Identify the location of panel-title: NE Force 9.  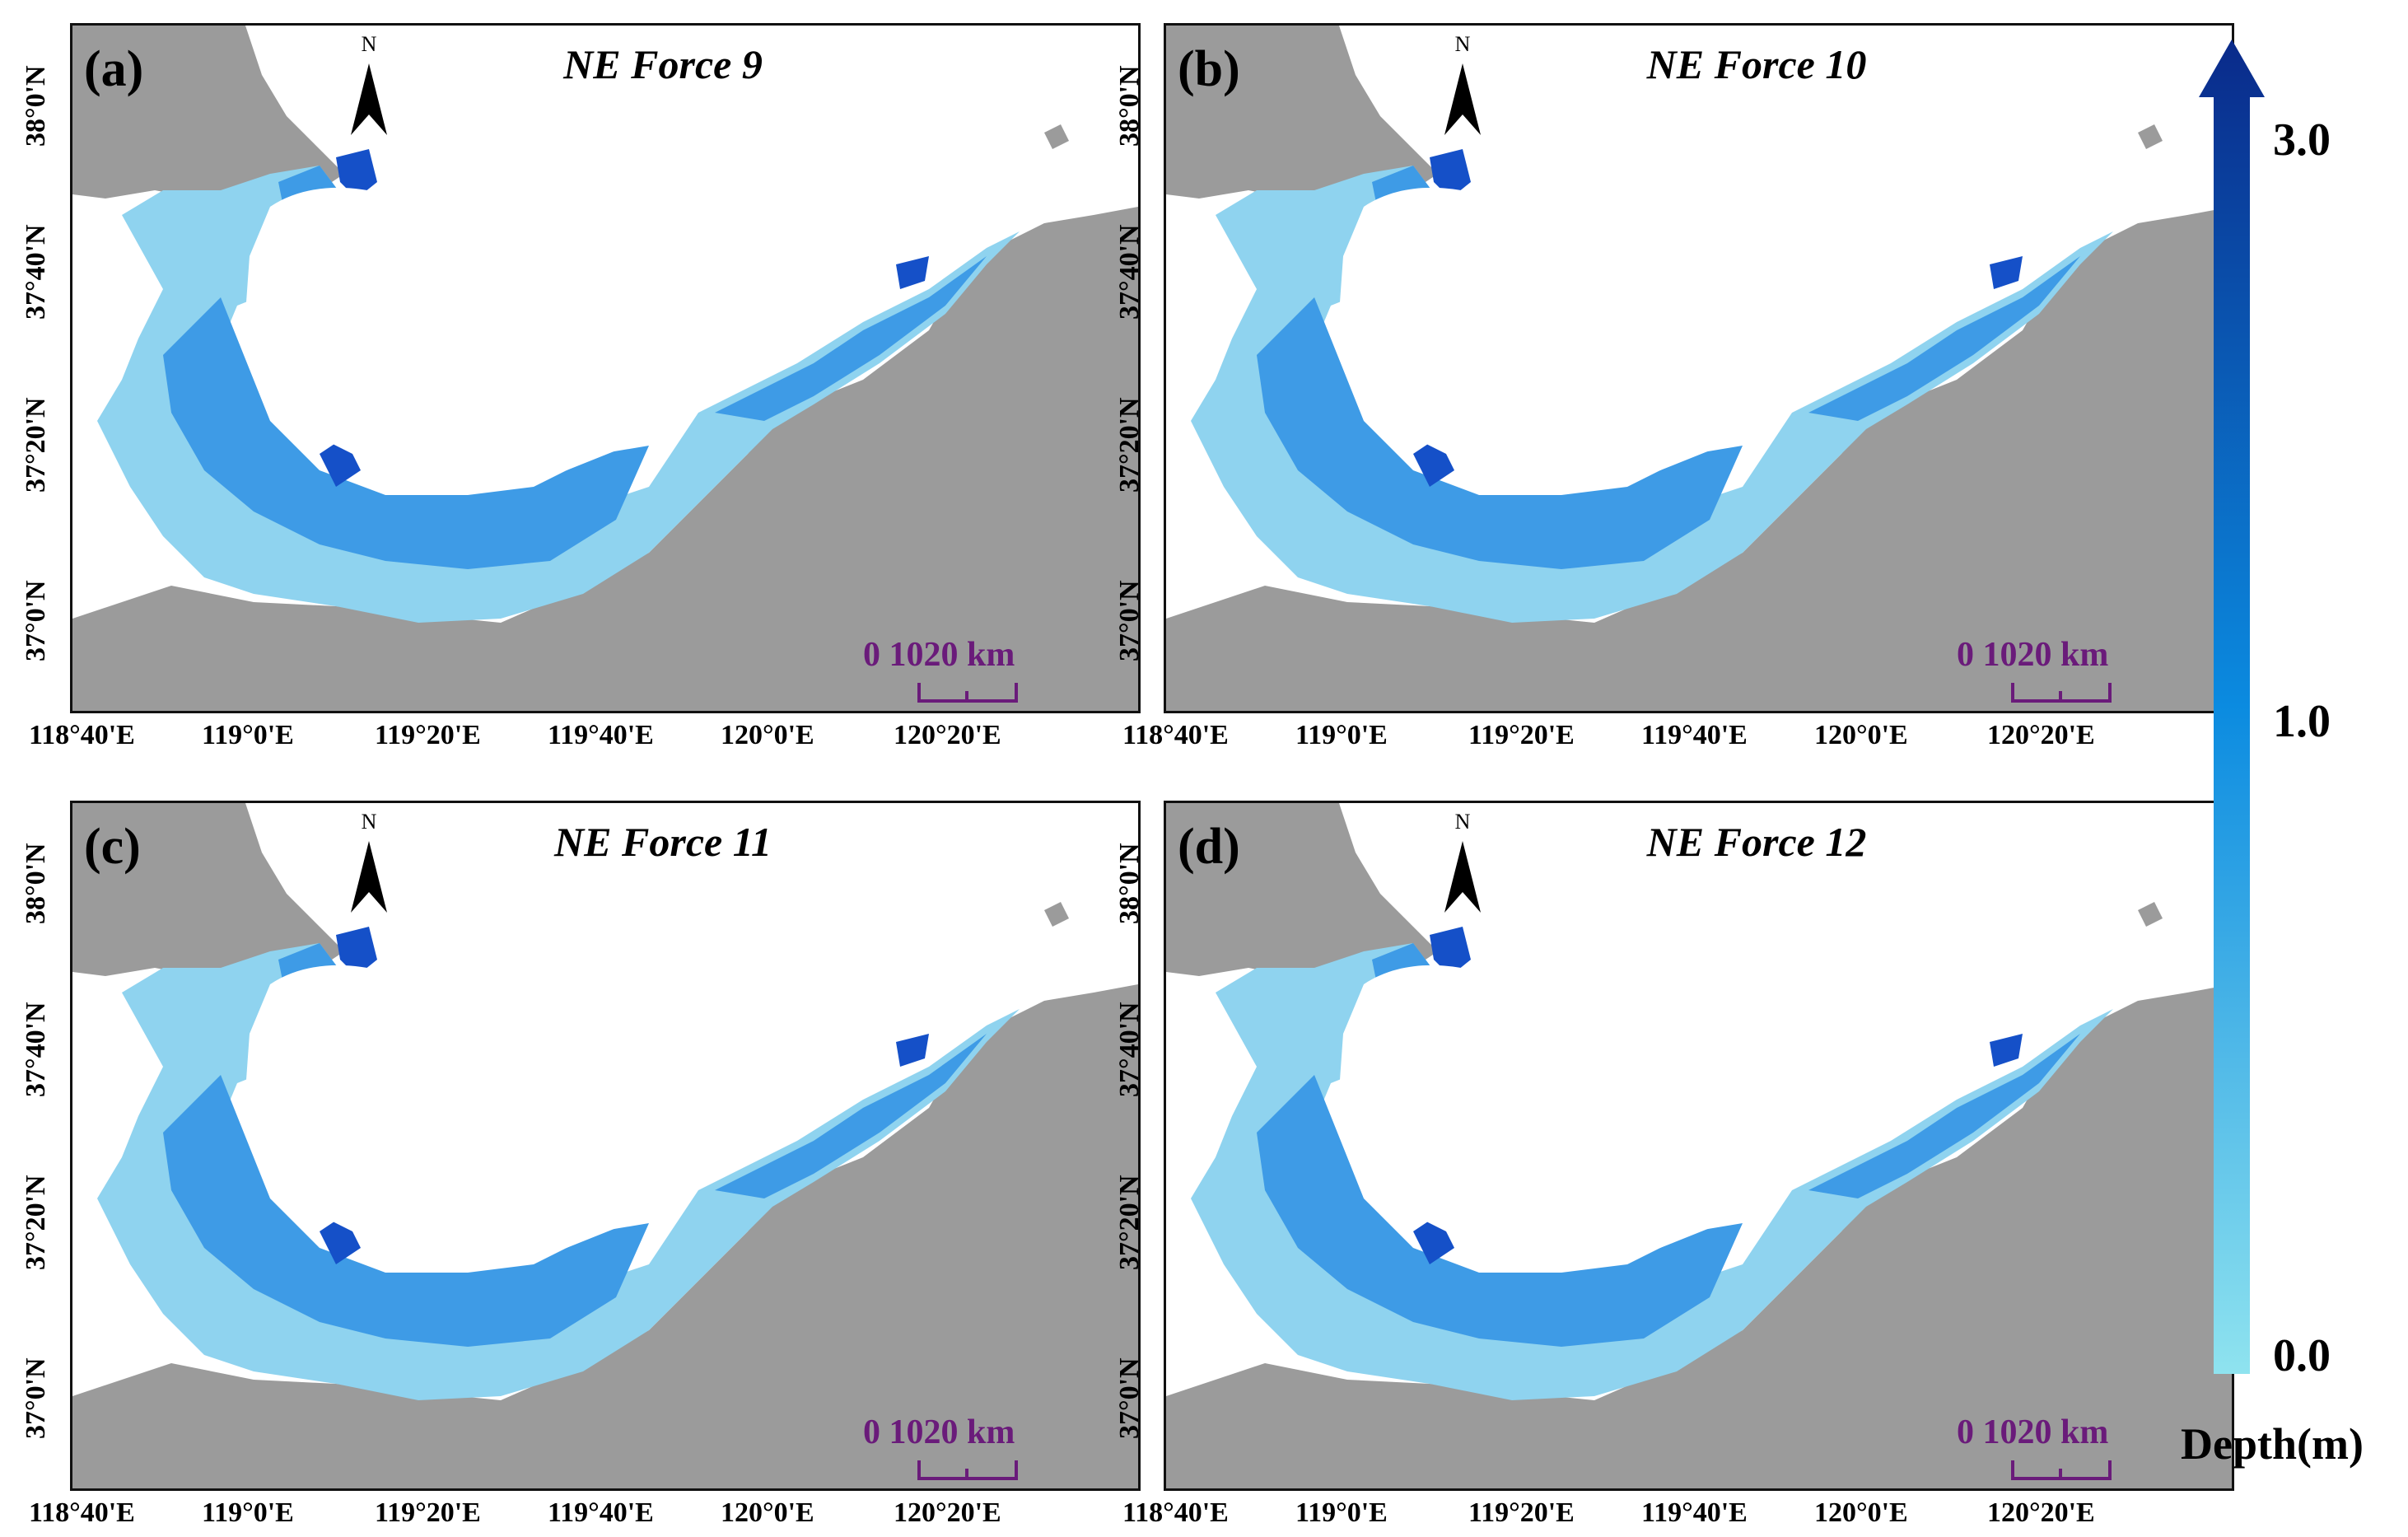
(663, 64).